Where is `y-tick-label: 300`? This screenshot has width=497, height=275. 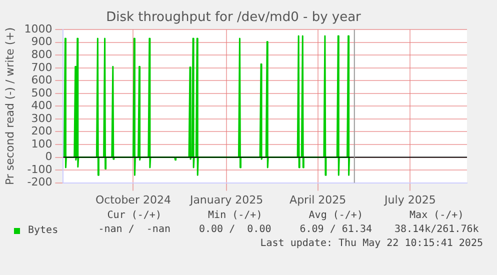 y-tick-label: 300 is located at coordinates (41, 118).